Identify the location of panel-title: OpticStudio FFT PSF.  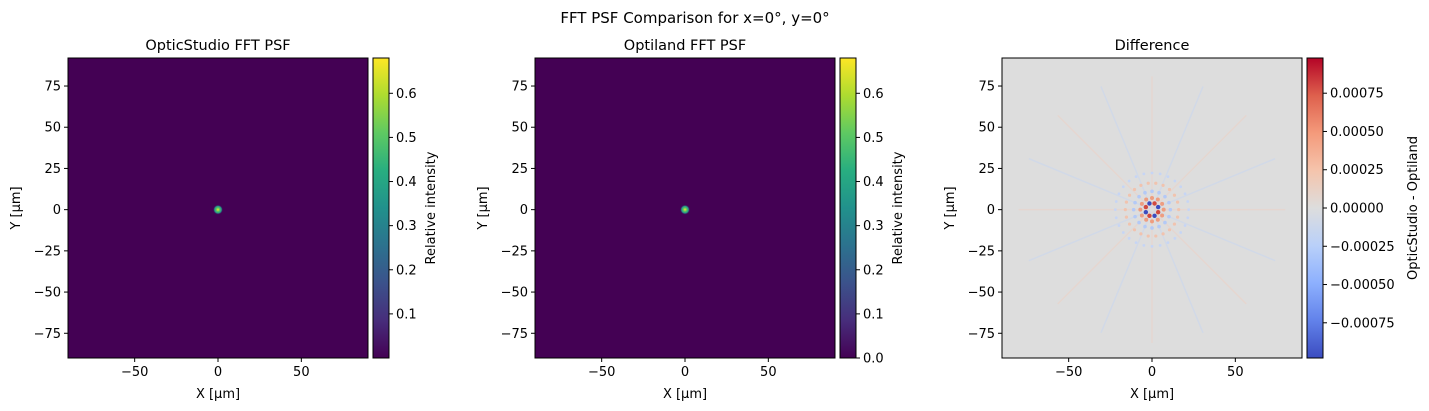
(217, 46).